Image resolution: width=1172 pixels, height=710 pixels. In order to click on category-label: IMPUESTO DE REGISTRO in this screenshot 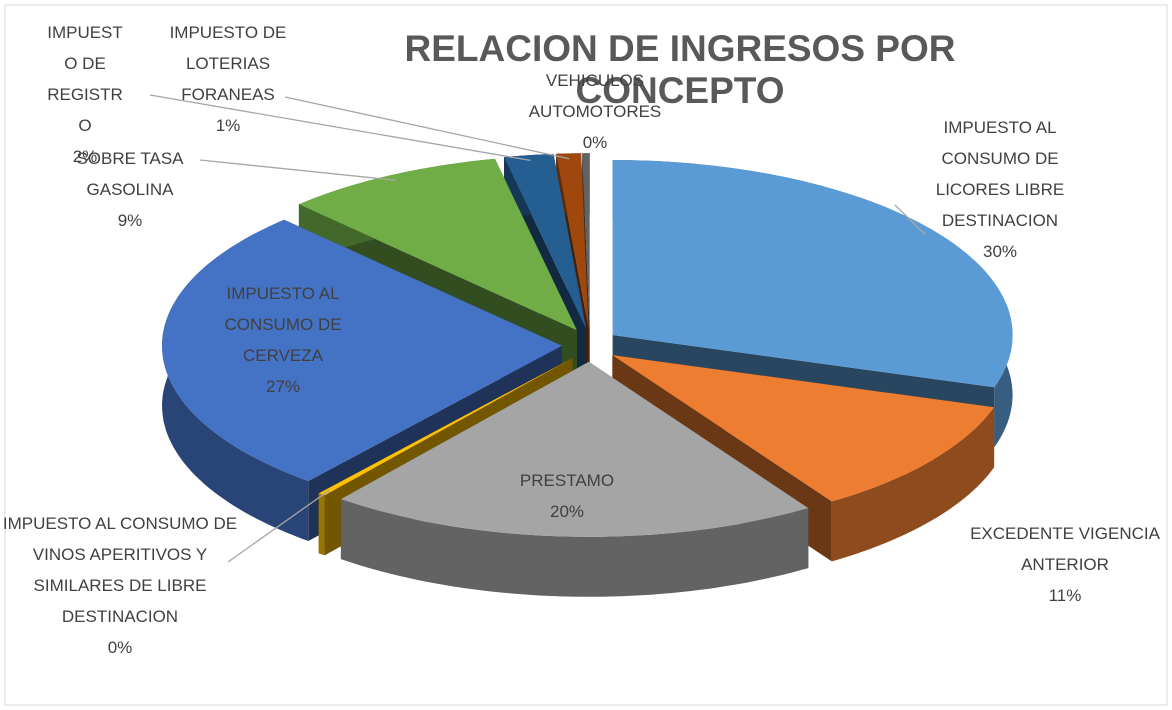, I will do `click(85, 79)`.